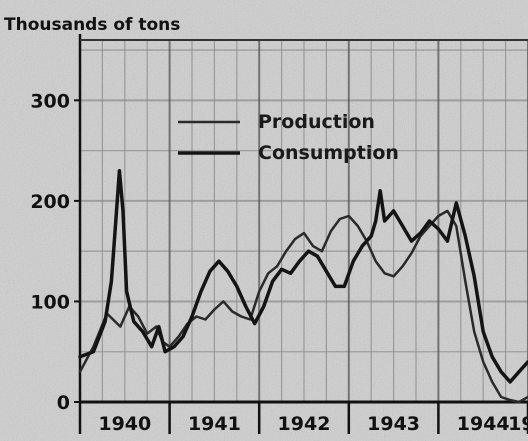 The height and width of the screenshot is (441, 528). What do you see at coordinates (50, 202) in the screenshot?
I see `y-tick-label: 200` at bounding box center [50, 202].